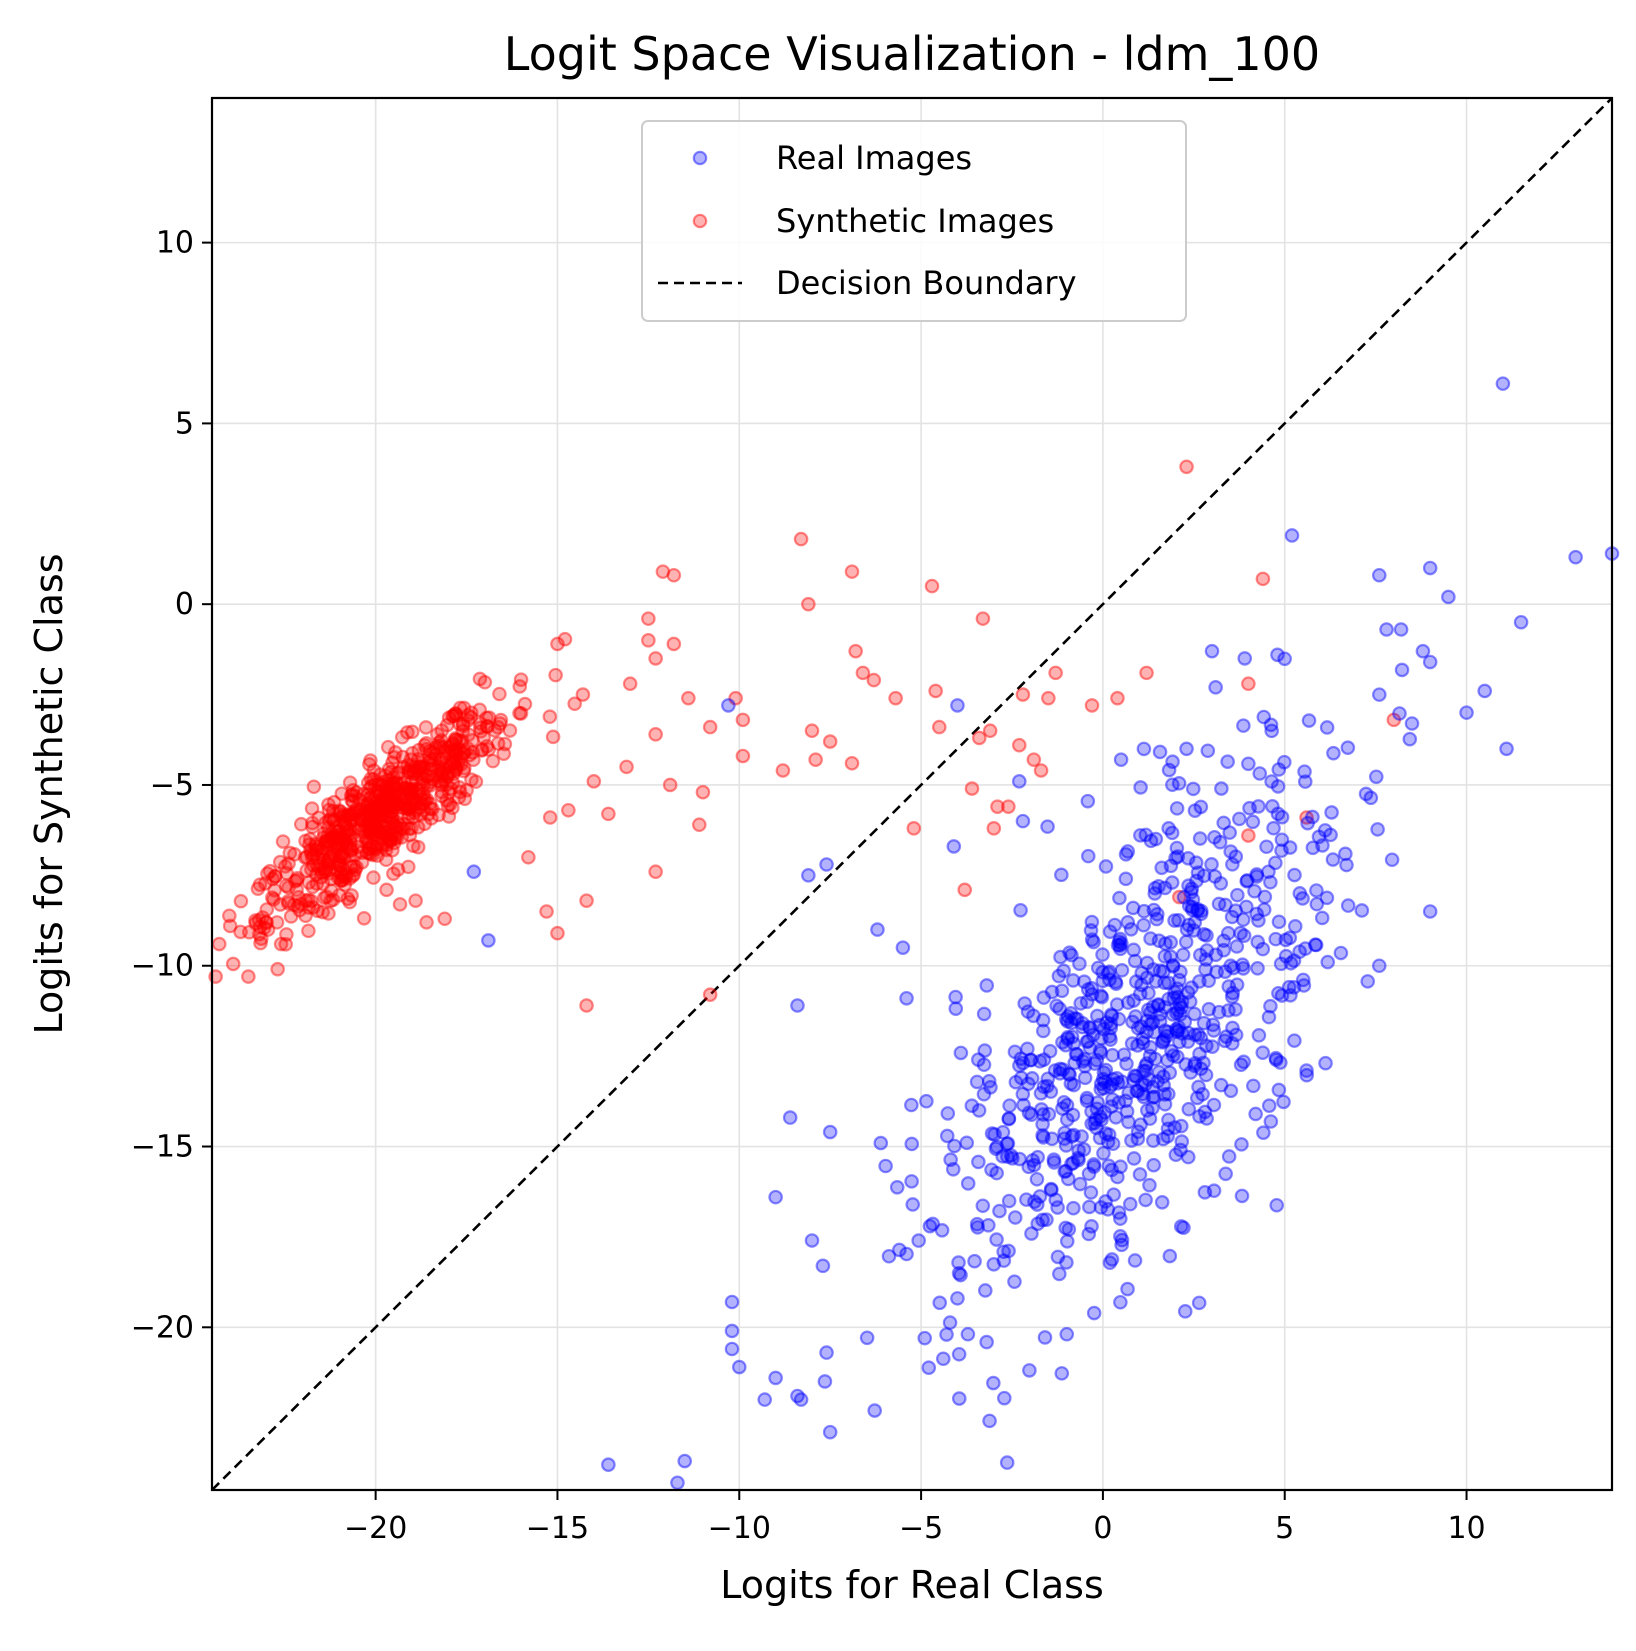 This screenshot has height=1651, width=1636. What do you see at coordinates (1466, 1528) in the screenshot?
I see `x-tick-label: 10` at bounding box center [1466, 1528].